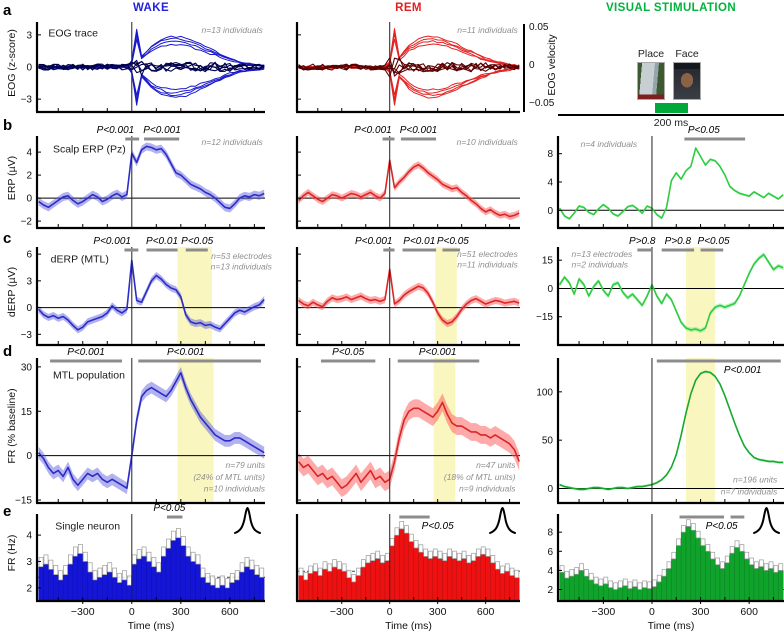 This screenshot has height=640, width=784. What do you see at coordinates (749, 491) in the screenshot?
I see `svg-text: n=7 individuals` at bounding box center [749, 491].